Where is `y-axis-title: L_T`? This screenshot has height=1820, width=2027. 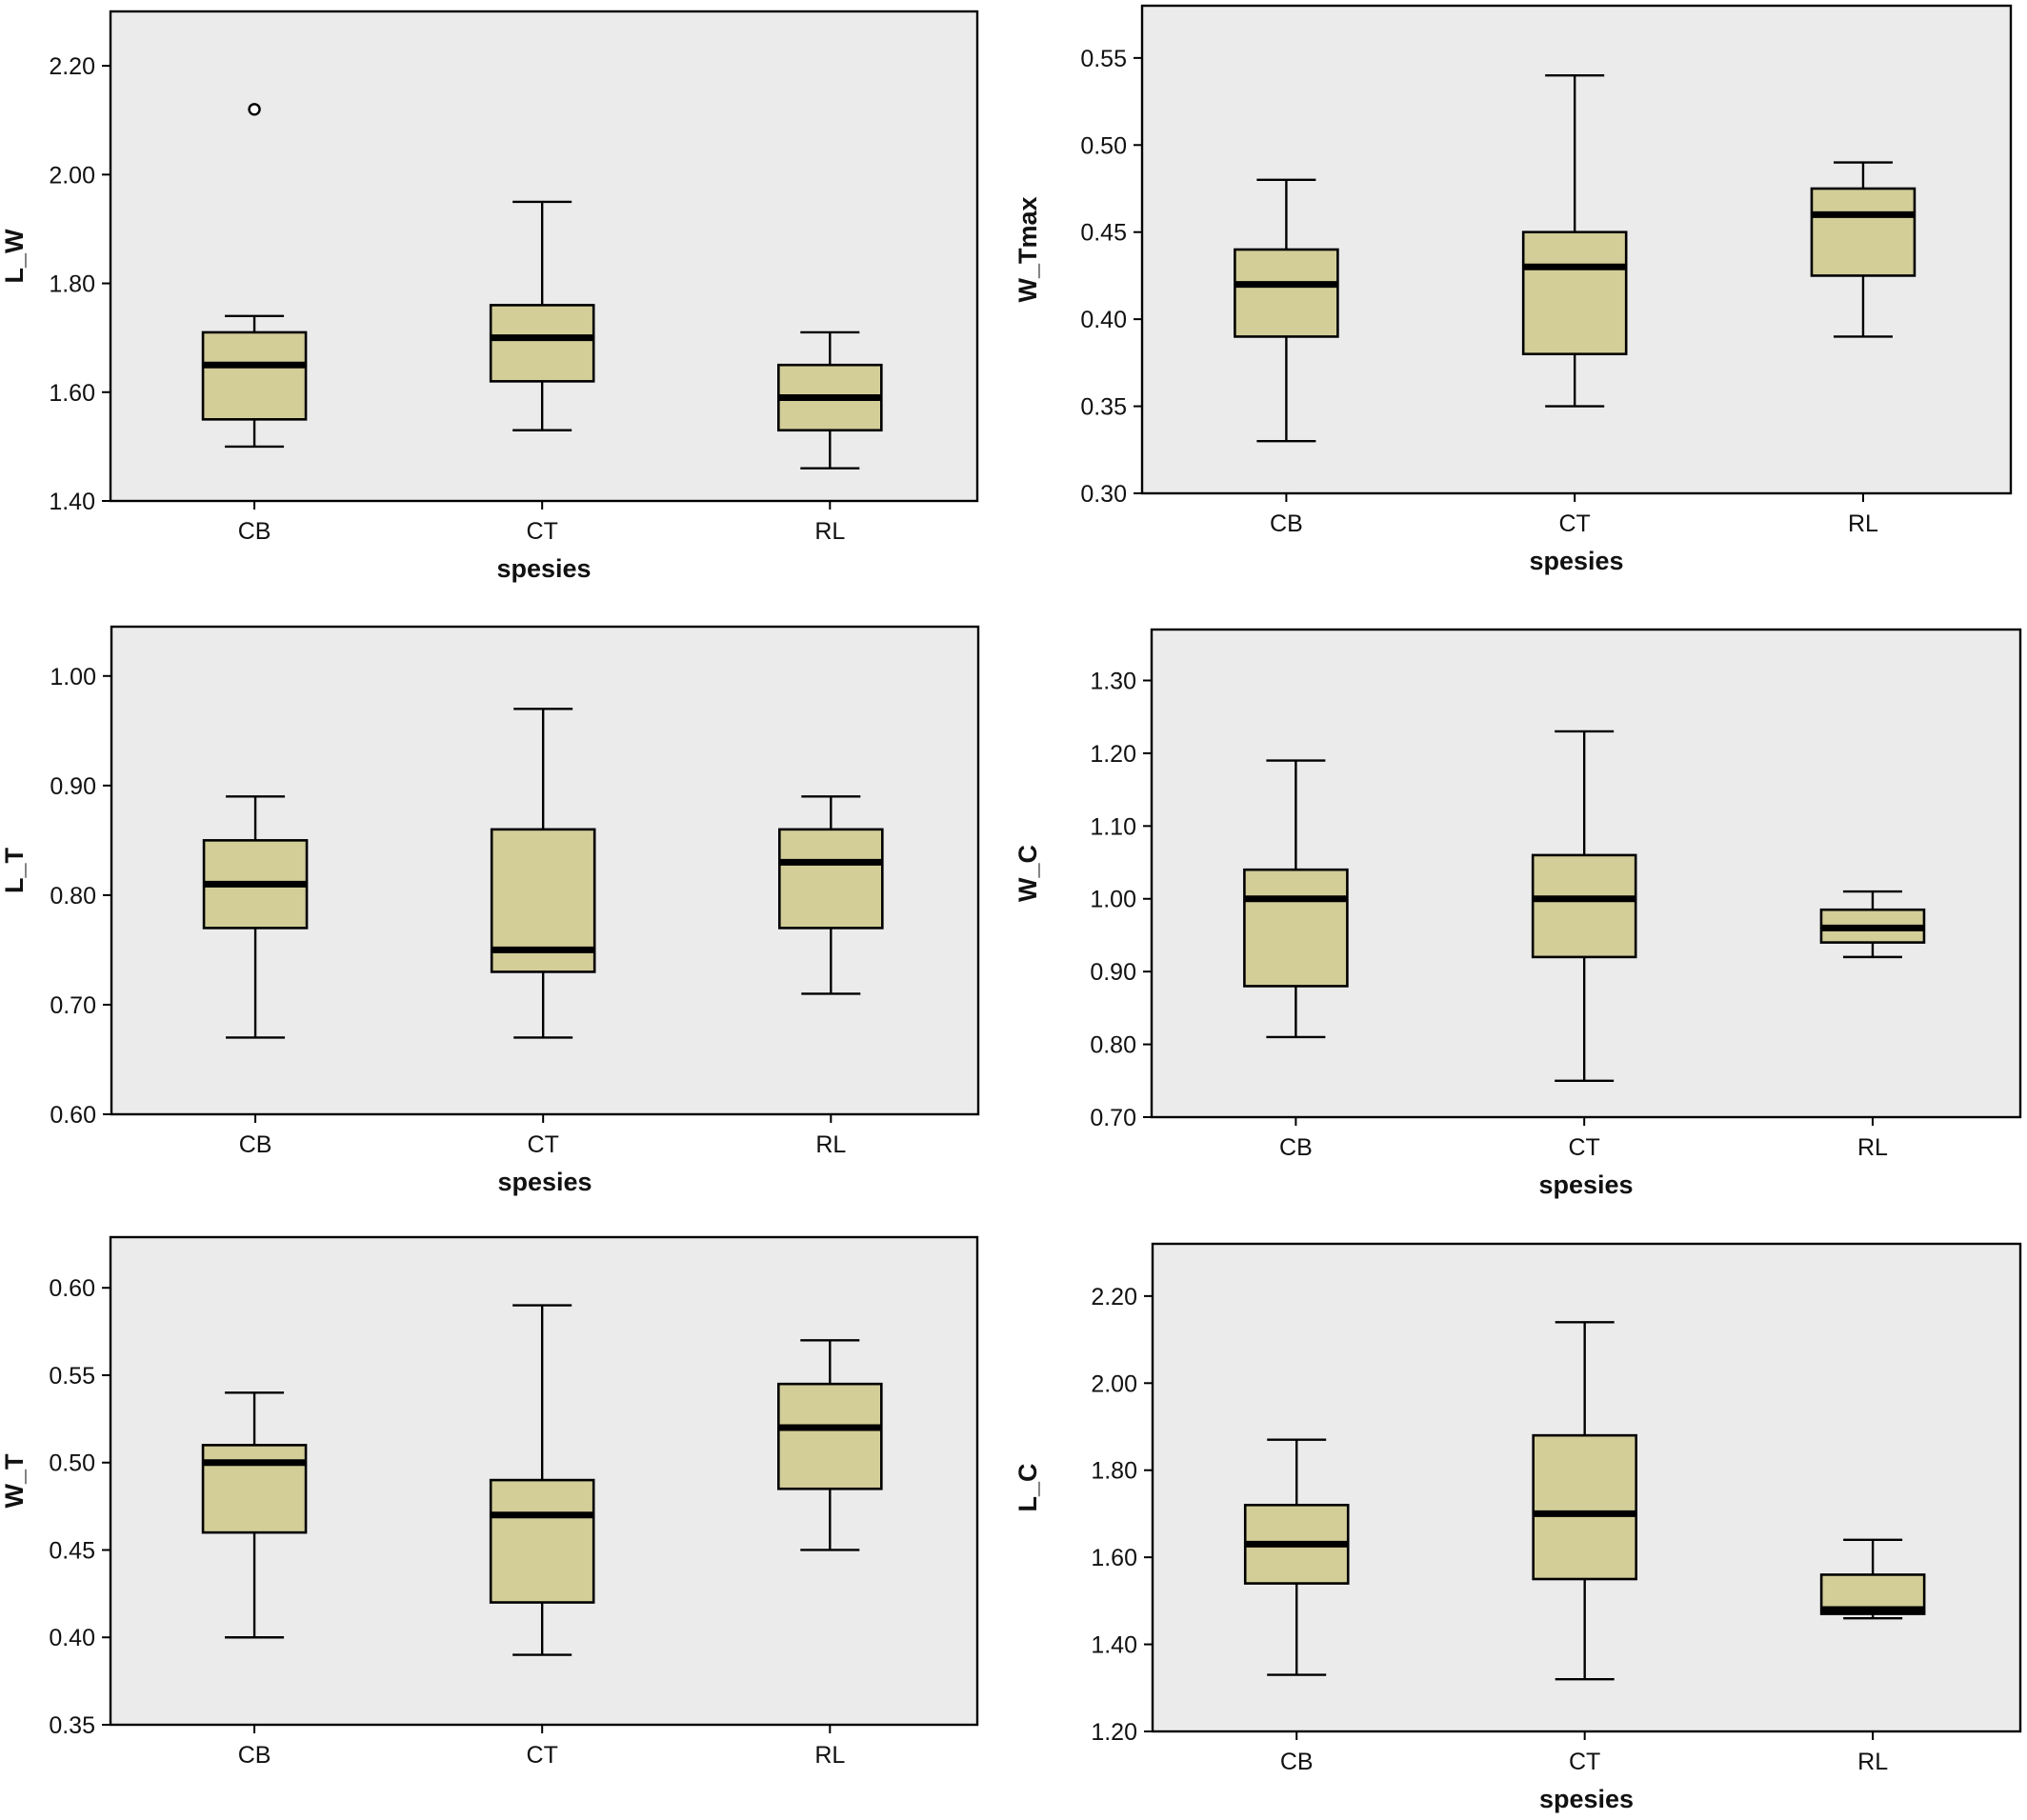 y-axis-title: L_T is located at coordinates (14, 870).